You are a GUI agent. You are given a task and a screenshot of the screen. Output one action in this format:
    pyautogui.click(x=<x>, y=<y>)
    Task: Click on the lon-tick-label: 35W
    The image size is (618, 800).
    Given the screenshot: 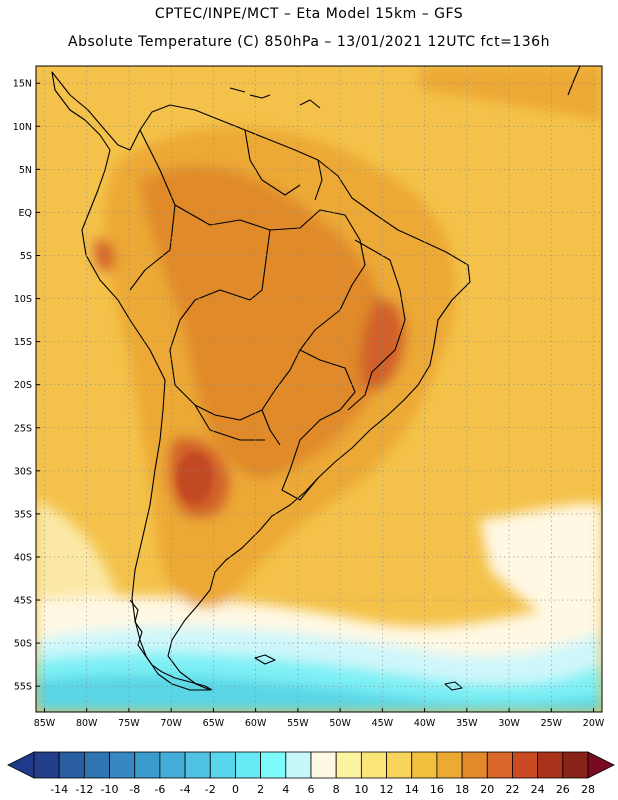 What is the action you would take?
    pyautogui.click(x=467, y=723)
    